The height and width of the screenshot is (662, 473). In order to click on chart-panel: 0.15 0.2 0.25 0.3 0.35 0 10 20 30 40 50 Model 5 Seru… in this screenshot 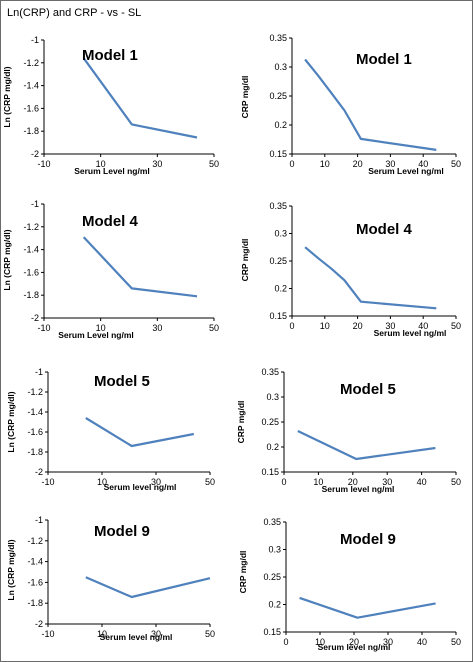, I will do `click(348, 430)`.